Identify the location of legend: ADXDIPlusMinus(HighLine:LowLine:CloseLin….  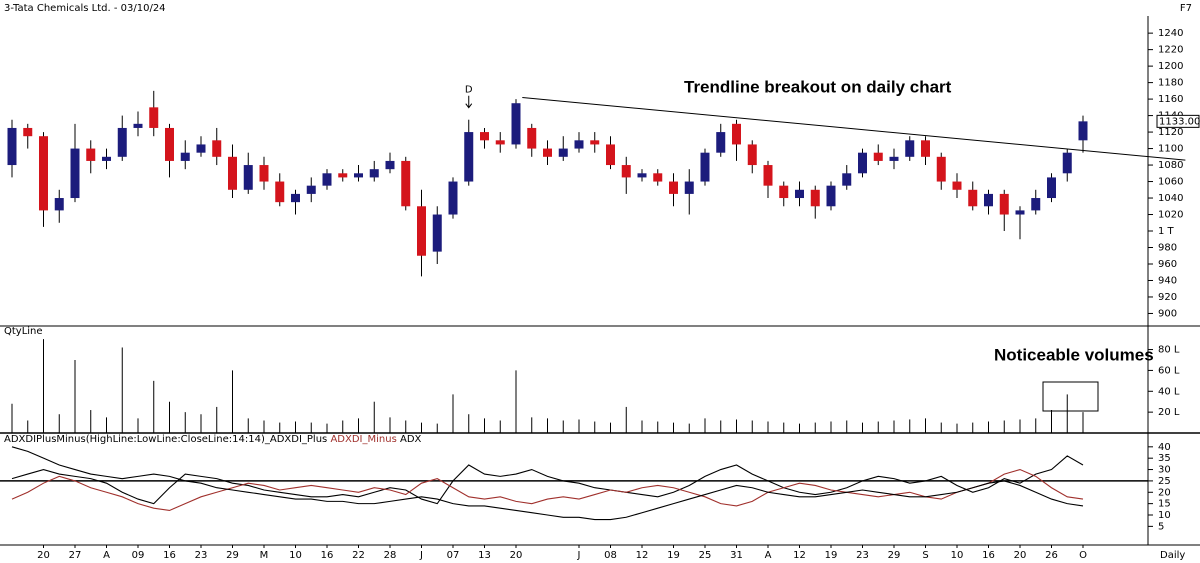
(213, 439).